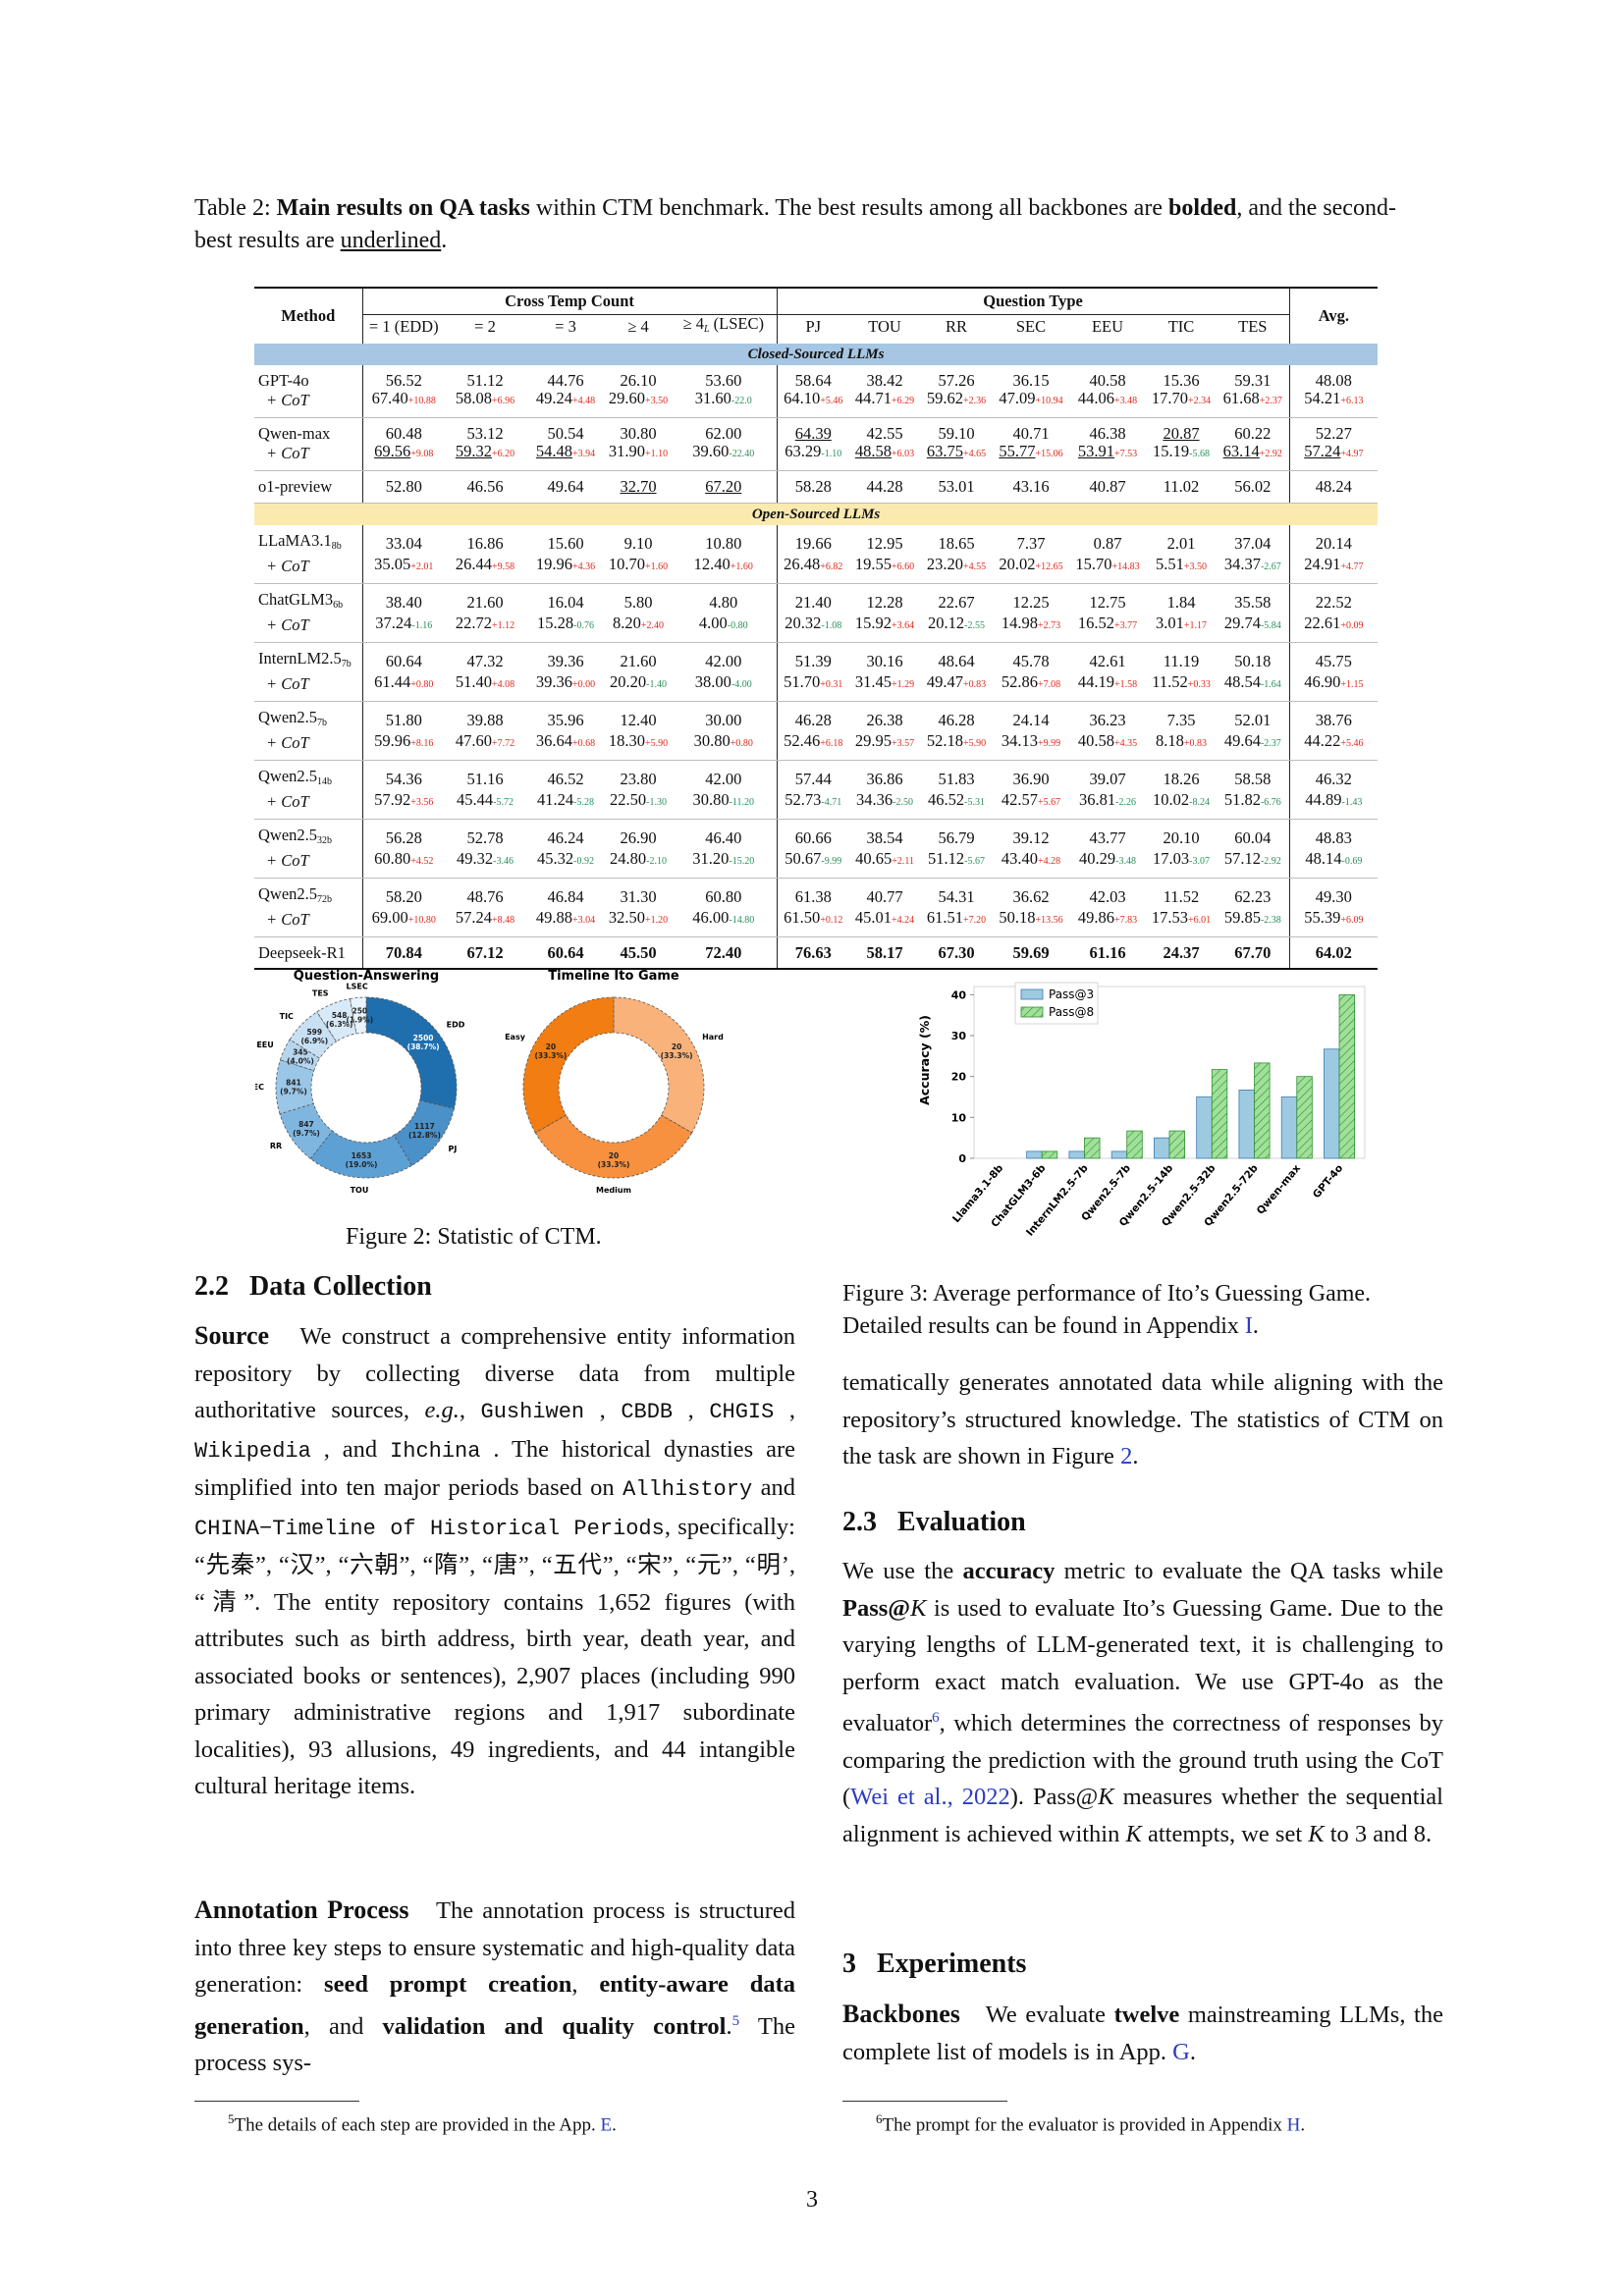 Image resolution: width=1624 pixels, height=2296 pixels. I want to click on cell-value: 31.60, so click(712, 398).